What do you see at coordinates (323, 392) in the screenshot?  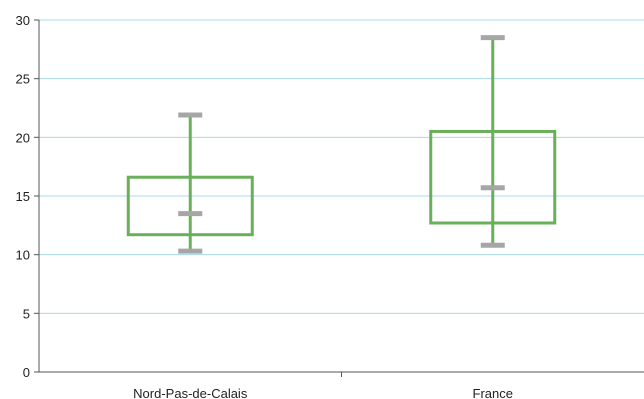 I see `category-labels: Nord-Pas-de-Calais France` at bounding box center [323, 392].